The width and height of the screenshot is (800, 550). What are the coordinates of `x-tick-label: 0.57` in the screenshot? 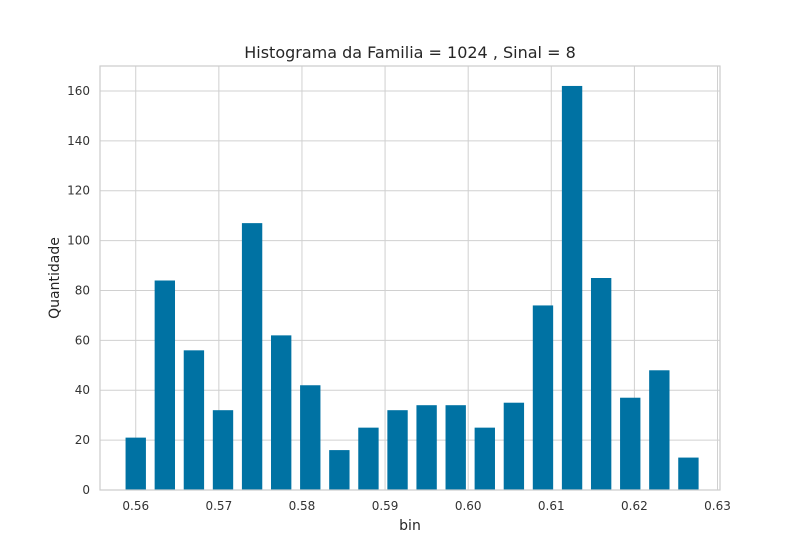 It's located at (218, 506).